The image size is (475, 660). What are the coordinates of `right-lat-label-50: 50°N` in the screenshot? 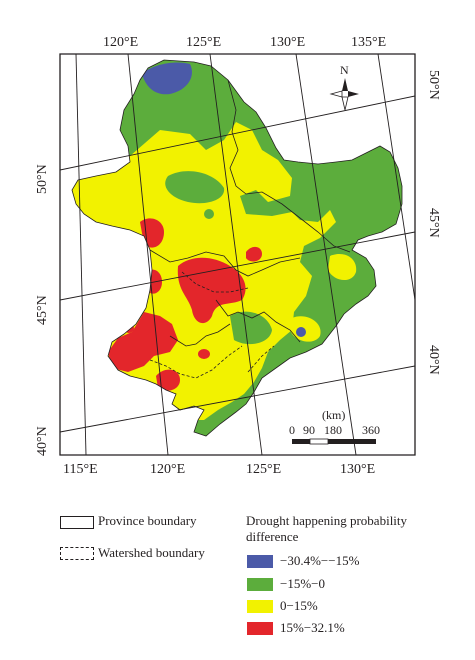 It's located at (433, 85).